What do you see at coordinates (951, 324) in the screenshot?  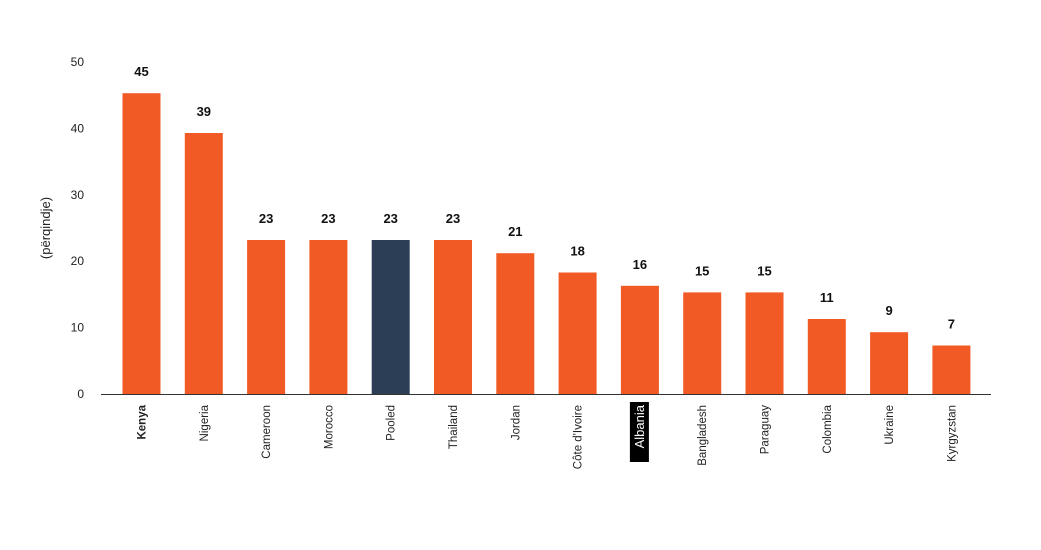 I see `value-label: 7` at bounding box center [951, 324].